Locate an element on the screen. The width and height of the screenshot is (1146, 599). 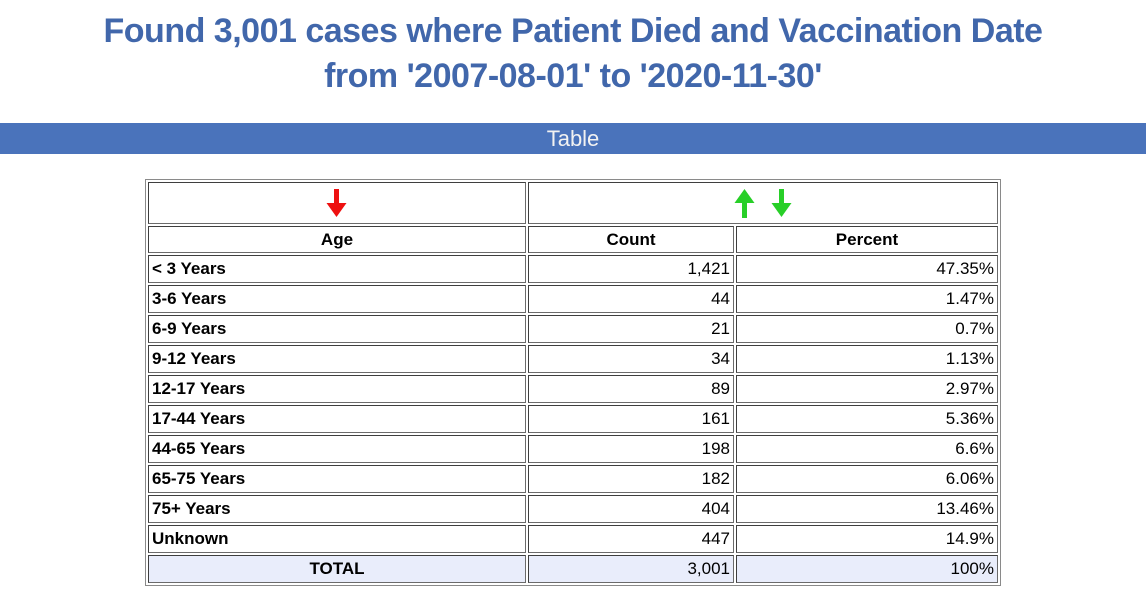
total-label-cell: TOTAL is located at coordinates (336, 569).